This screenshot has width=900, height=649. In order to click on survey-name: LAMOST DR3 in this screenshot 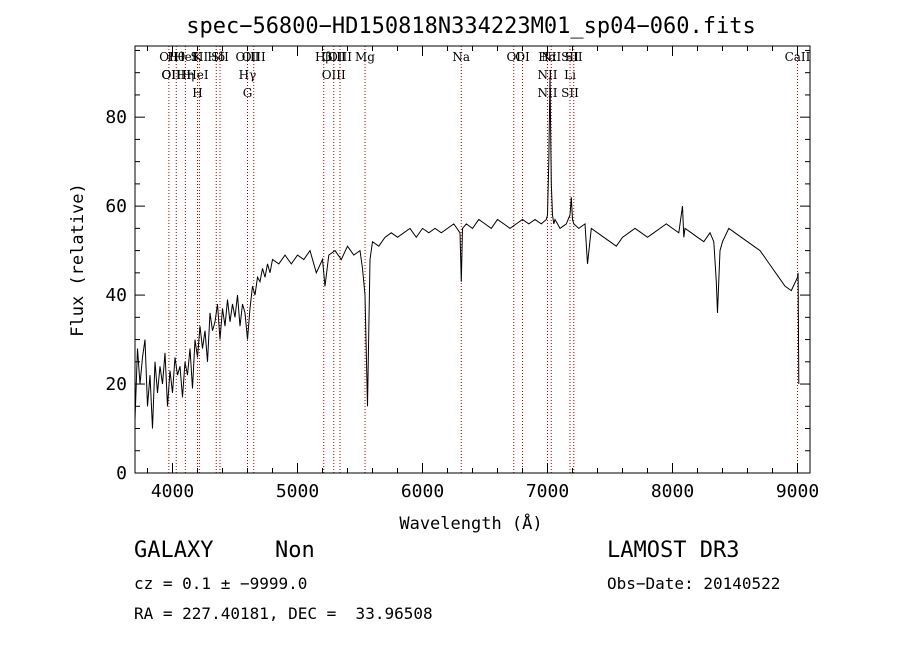, I will do `click(673, 550)`.